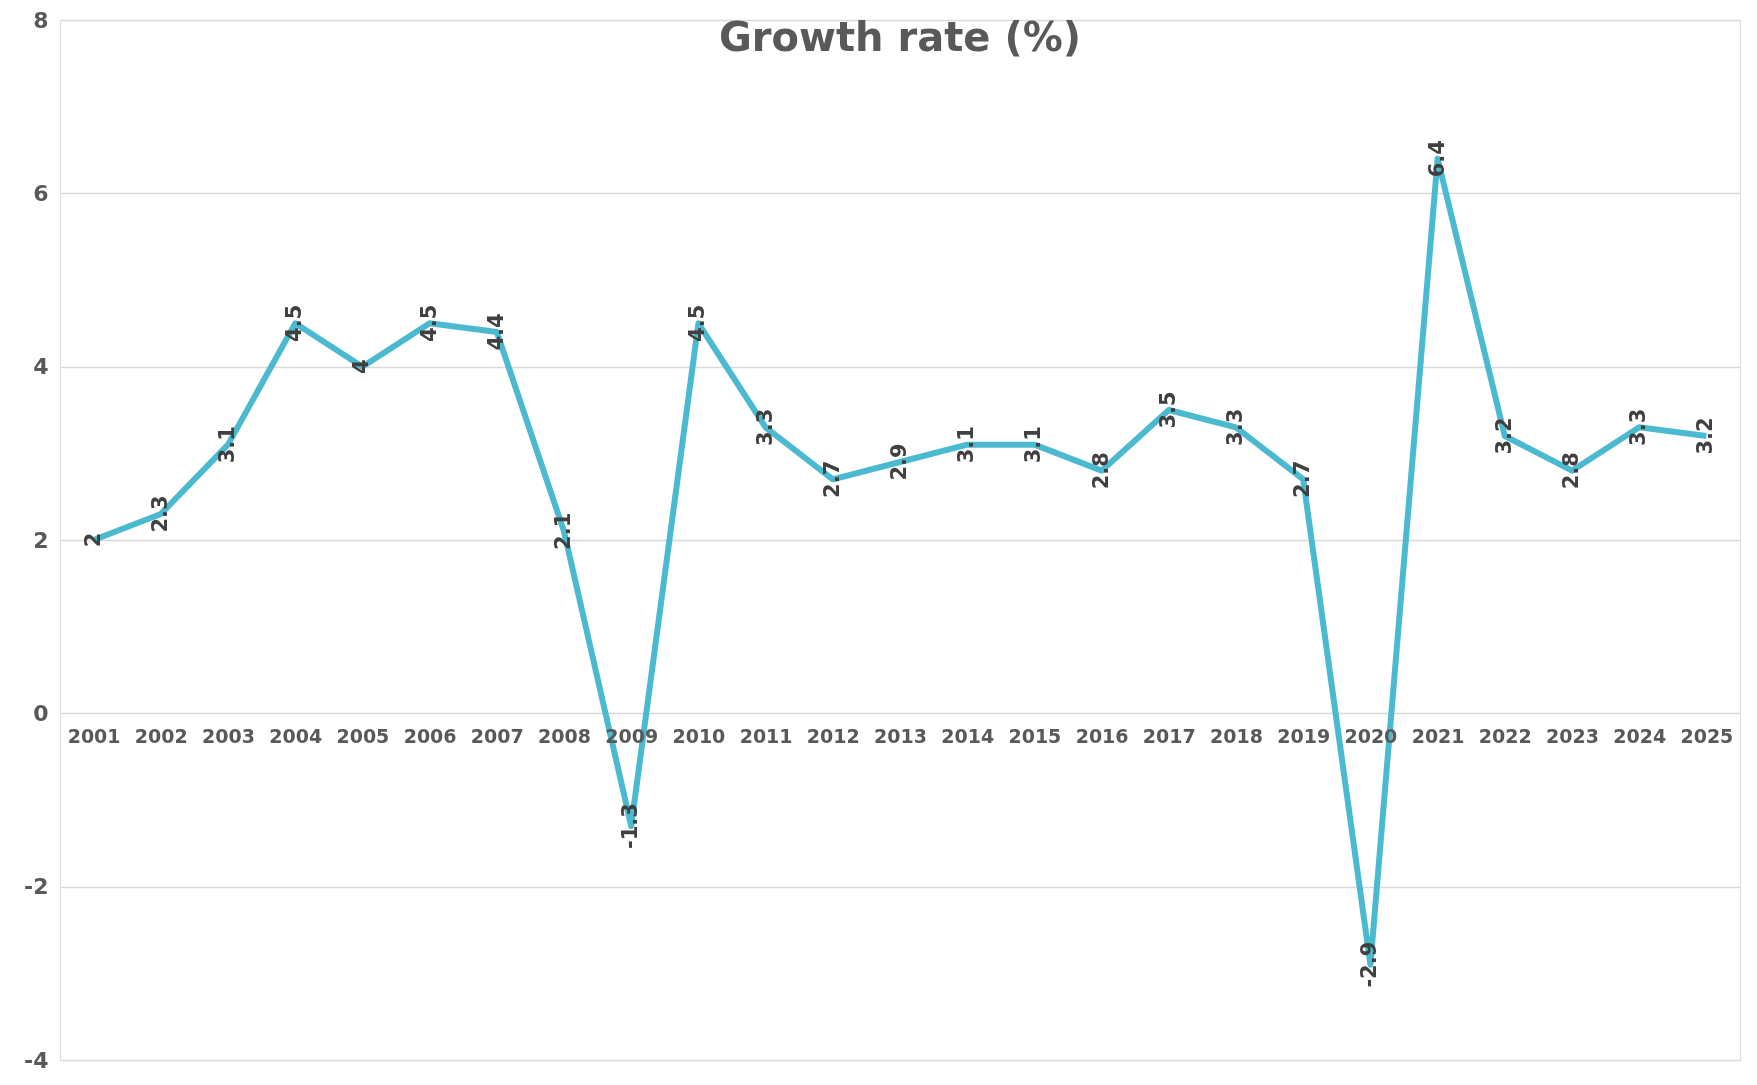 The width and height of the screenshot is (1757, 1085). What do you see at coordinates (1369, 964) in the screenshot?
I see `data-label: -2.9` at bounding box center [1369, 964].